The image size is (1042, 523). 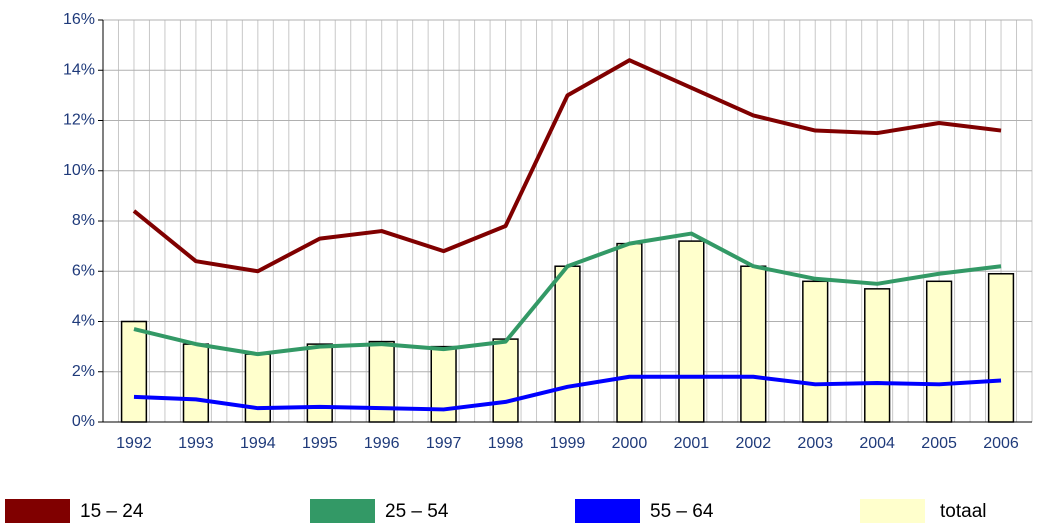 I want to click on x-tick-label: 1995, so click(x=320, y=443).